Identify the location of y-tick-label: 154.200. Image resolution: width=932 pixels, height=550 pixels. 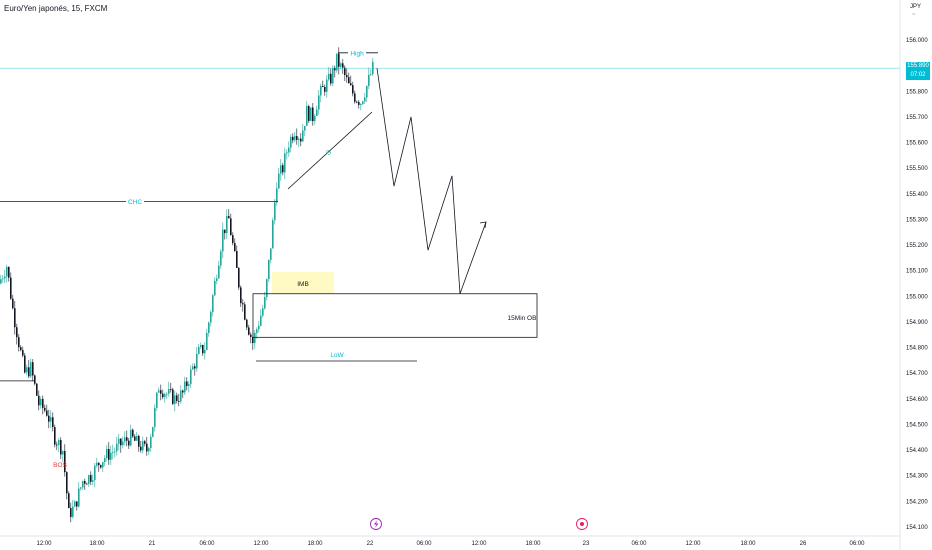
(917, 502).